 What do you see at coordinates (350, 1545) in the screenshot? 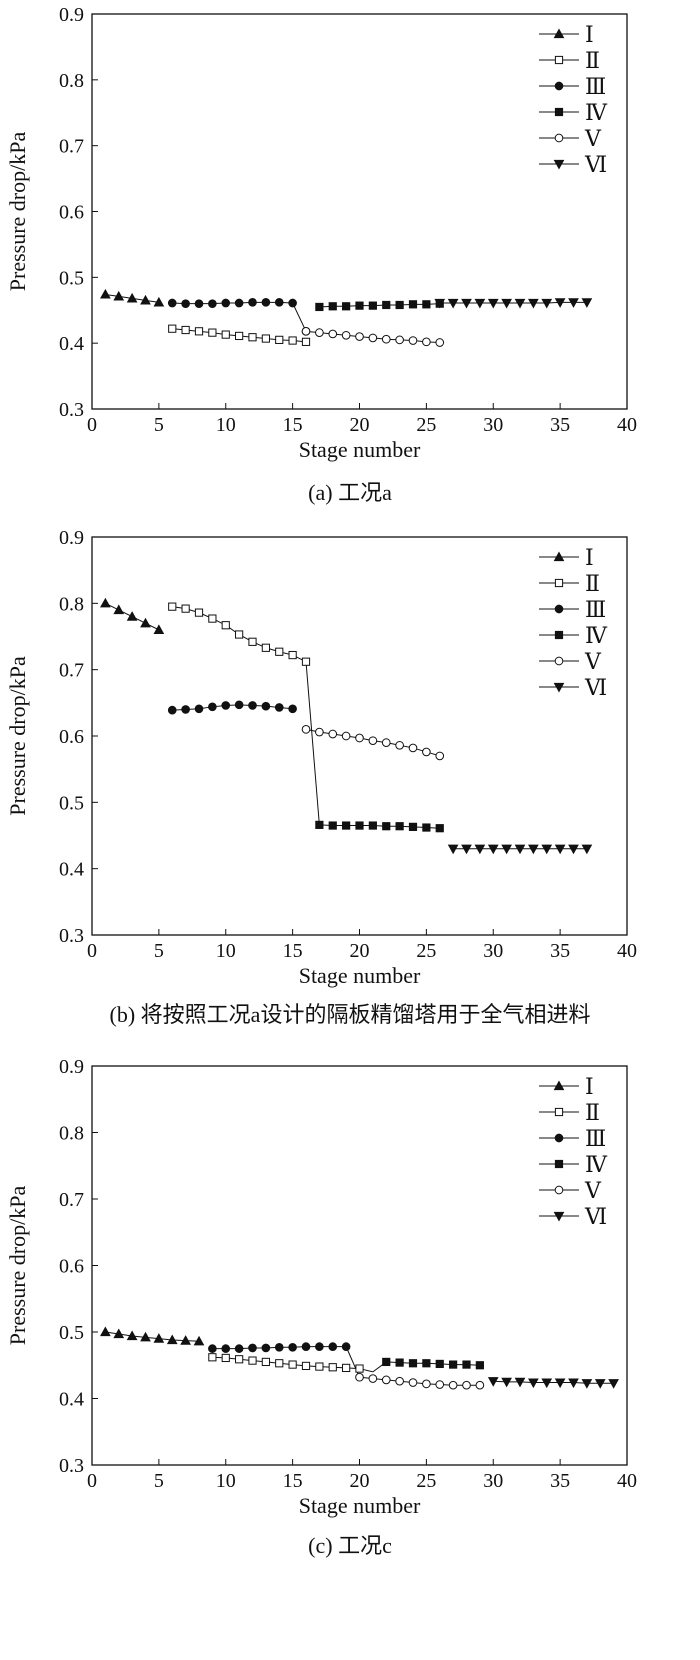
I see `figure-caption: (c) 工况c` at bounding box center [350, 1545].